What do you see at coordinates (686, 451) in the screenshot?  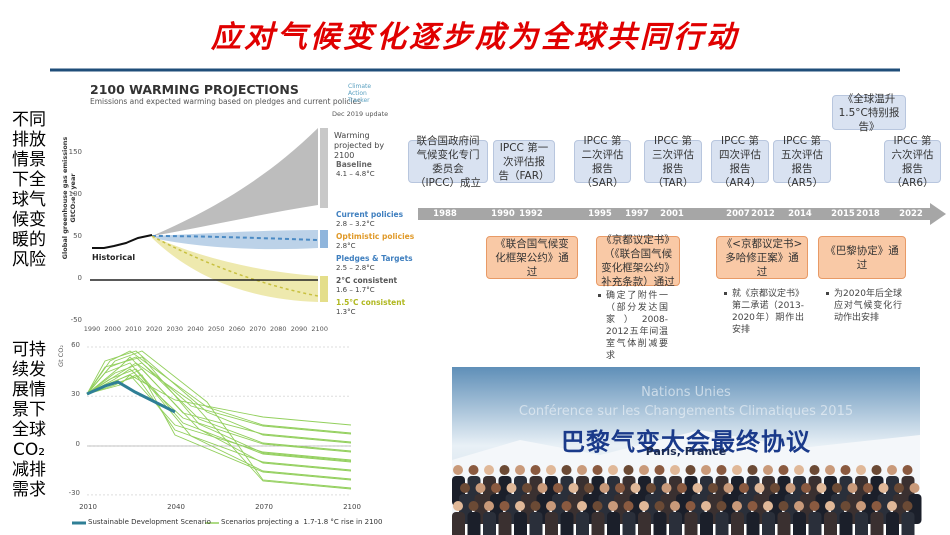 I see `photo-place: Paris, France` at bounding box center [686, 451].